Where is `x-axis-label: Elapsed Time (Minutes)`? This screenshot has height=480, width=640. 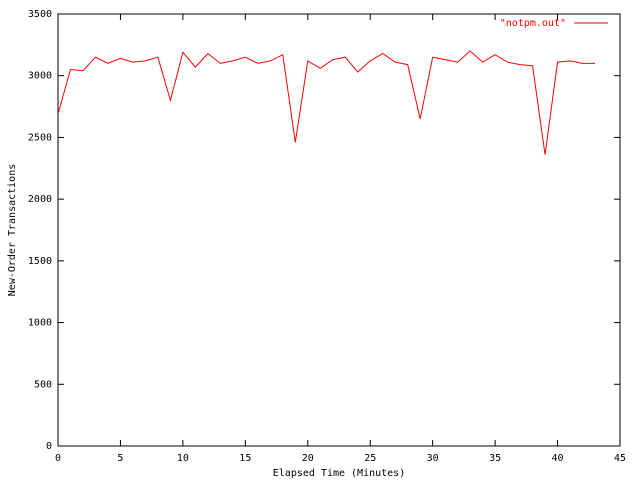
x-axis-label: Elapsed Time (Minutes) is located at coordinates (339, 473).